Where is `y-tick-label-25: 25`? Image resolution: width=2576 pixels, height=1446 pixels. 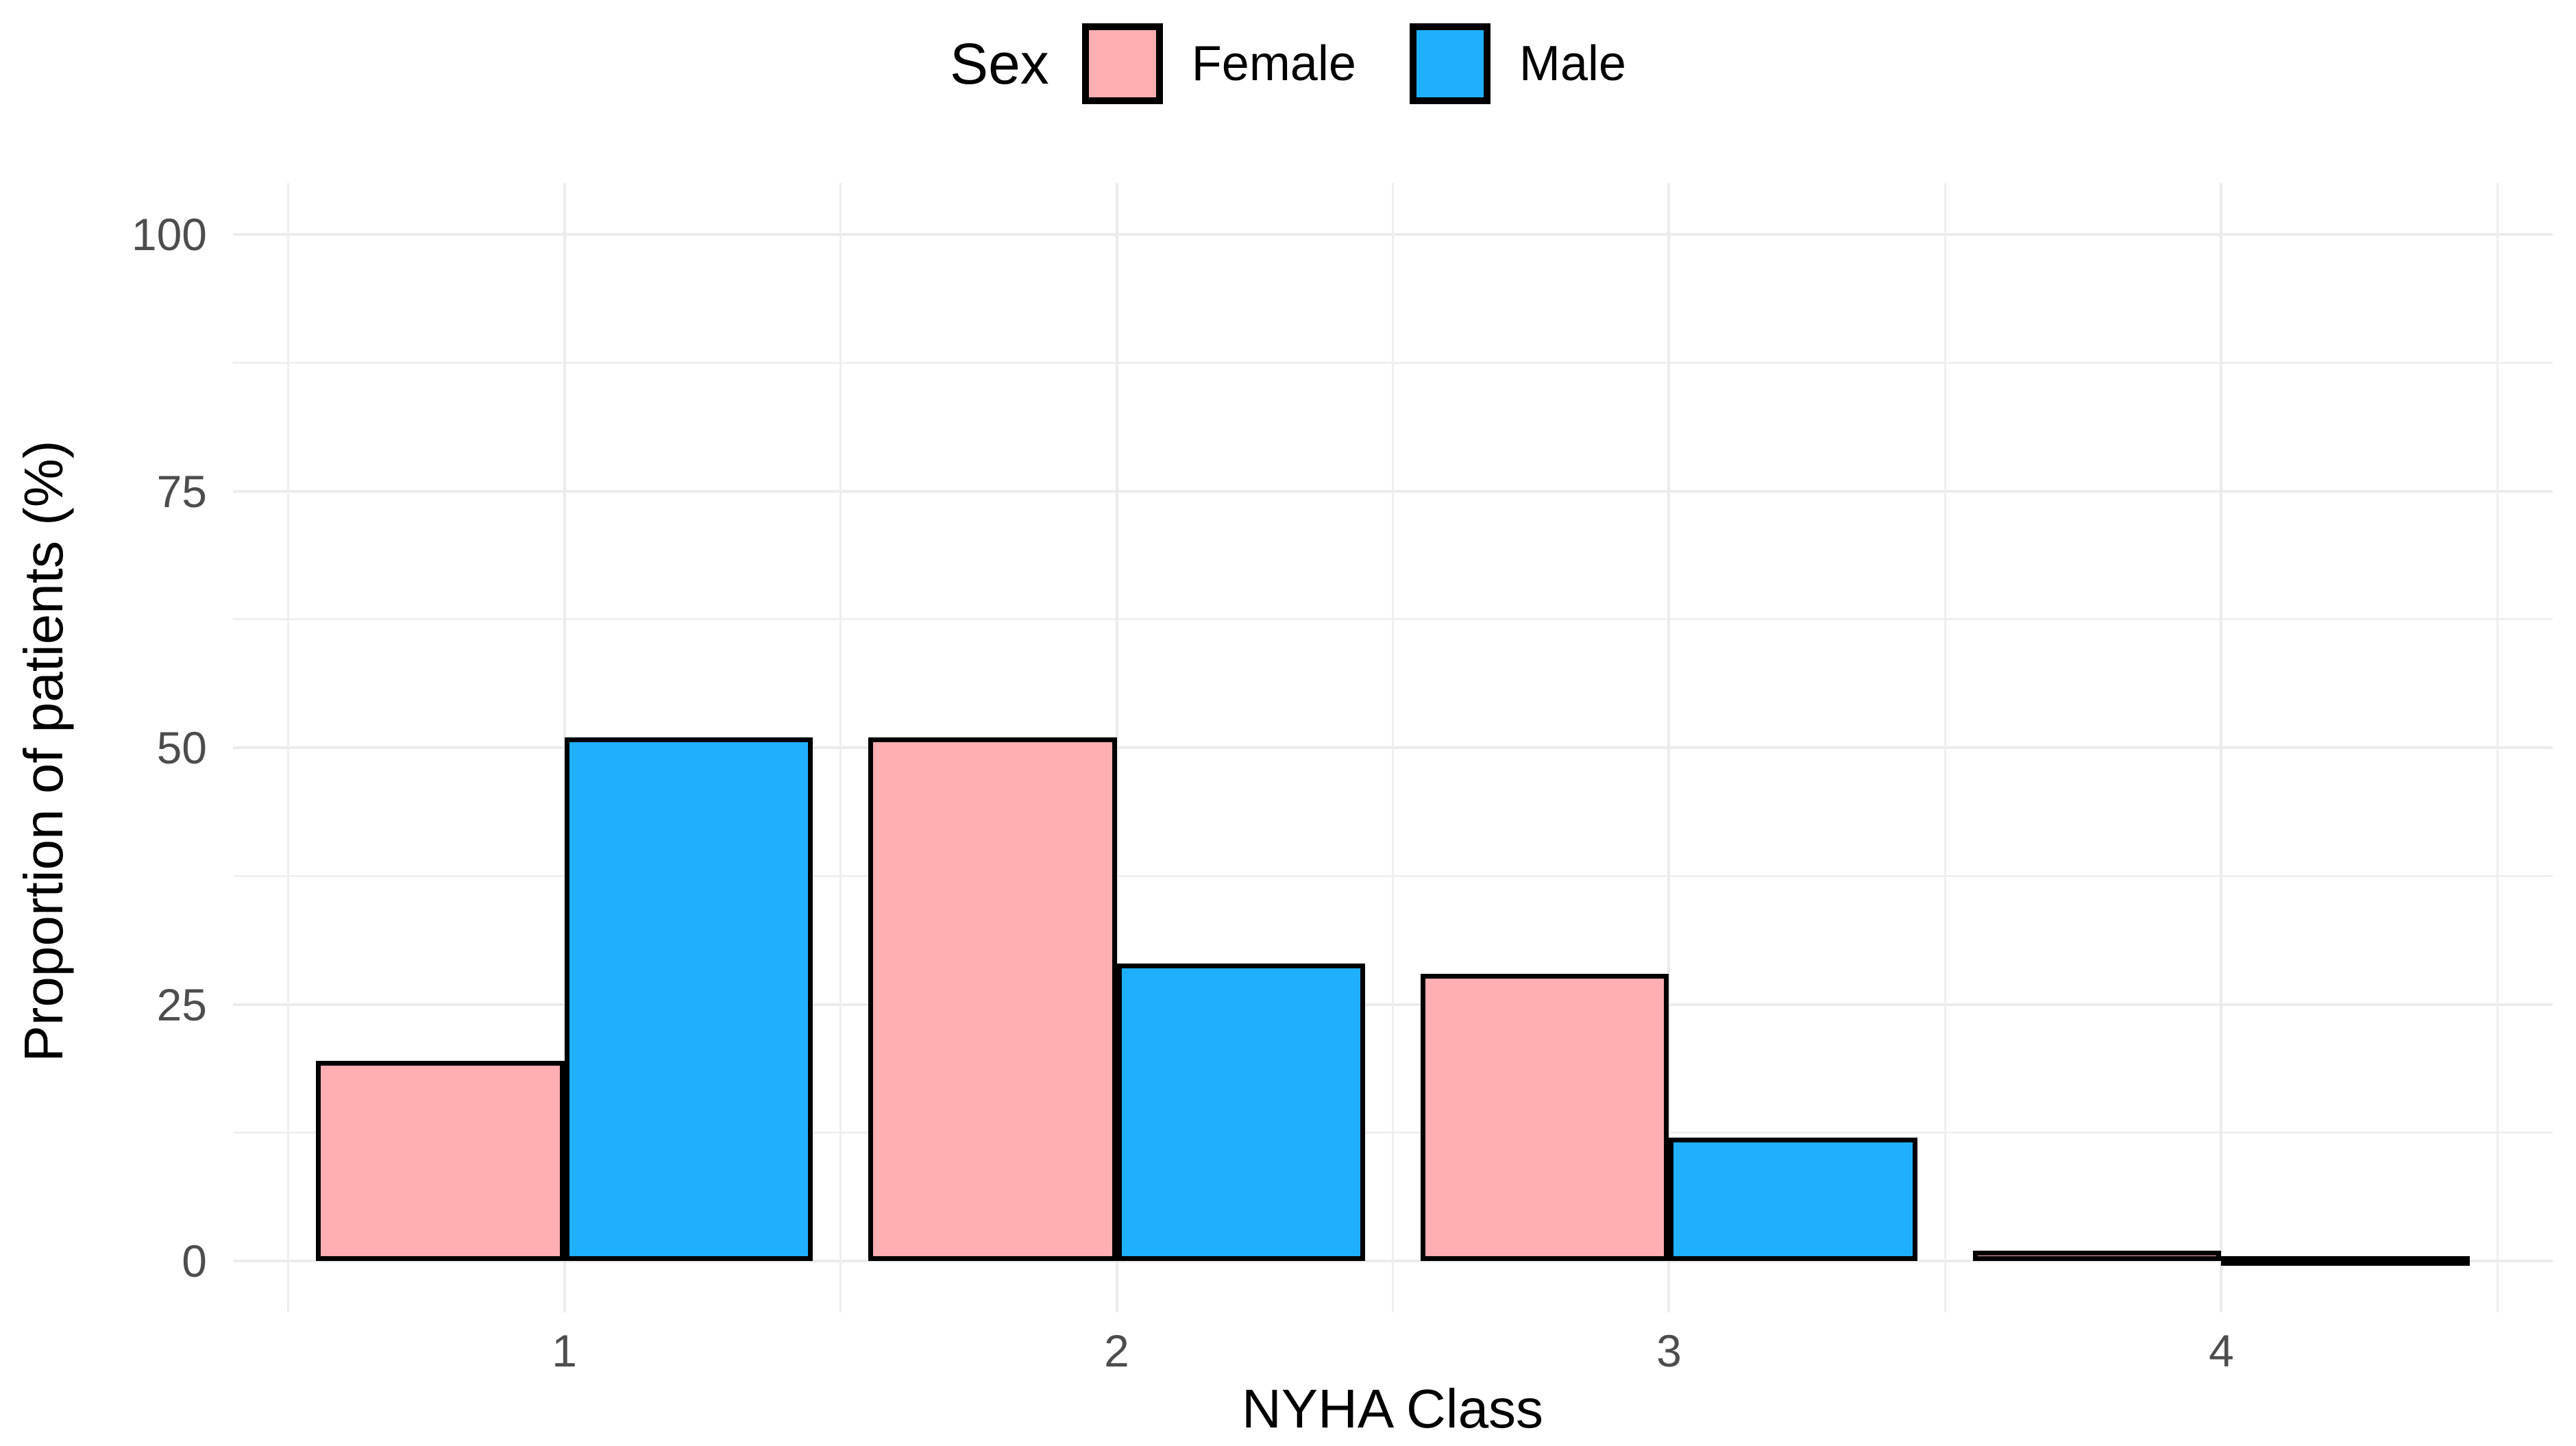 y-tick-label-25: 25 is located at coordinates (182, 1004).